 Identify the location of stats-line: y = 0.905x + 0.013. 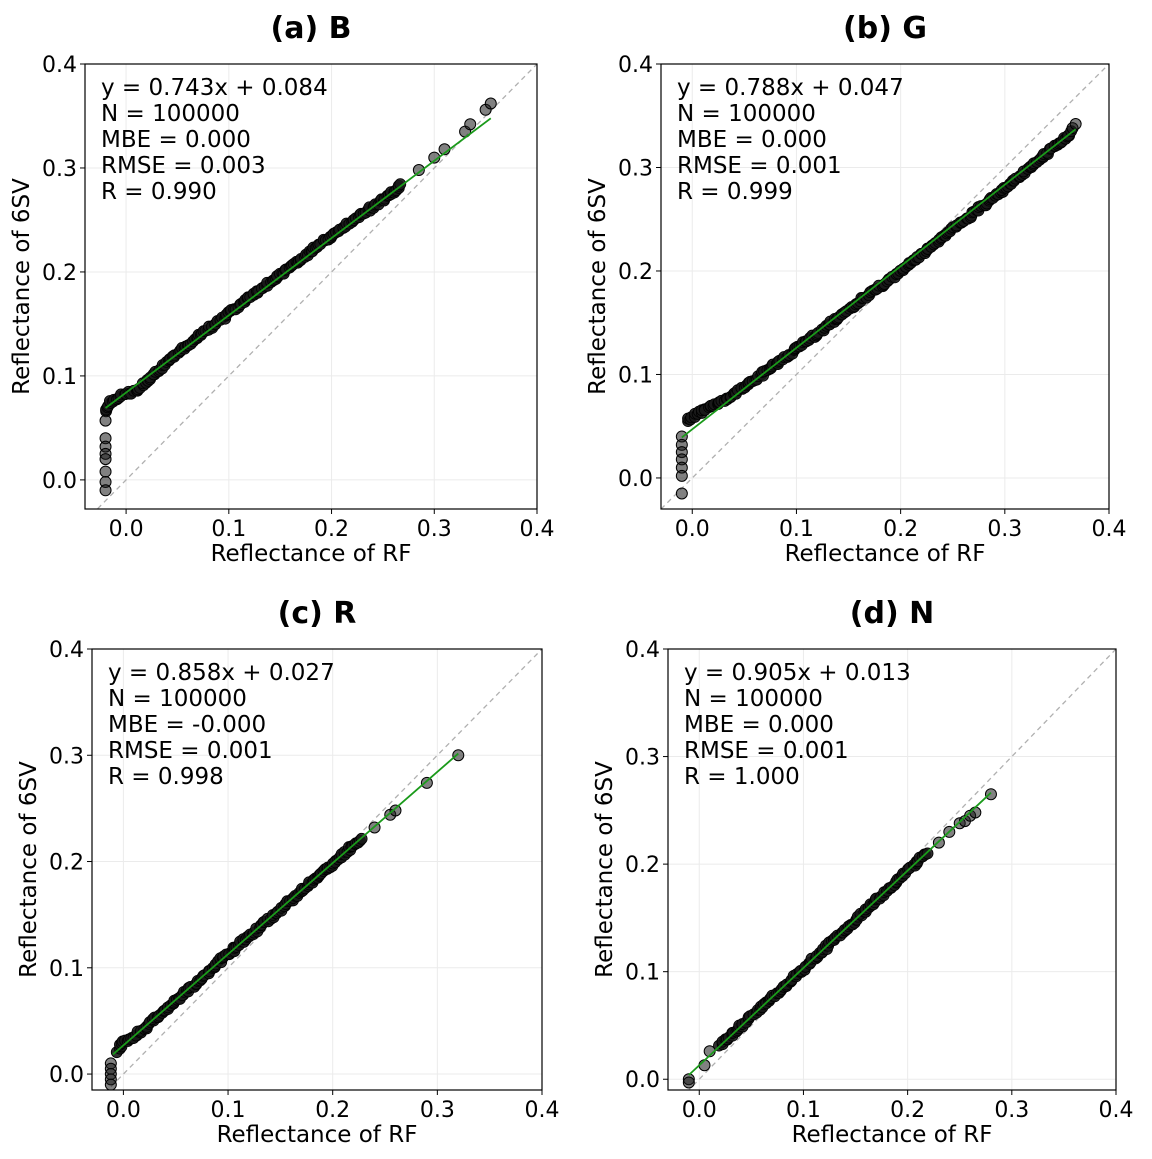
(797, 673).